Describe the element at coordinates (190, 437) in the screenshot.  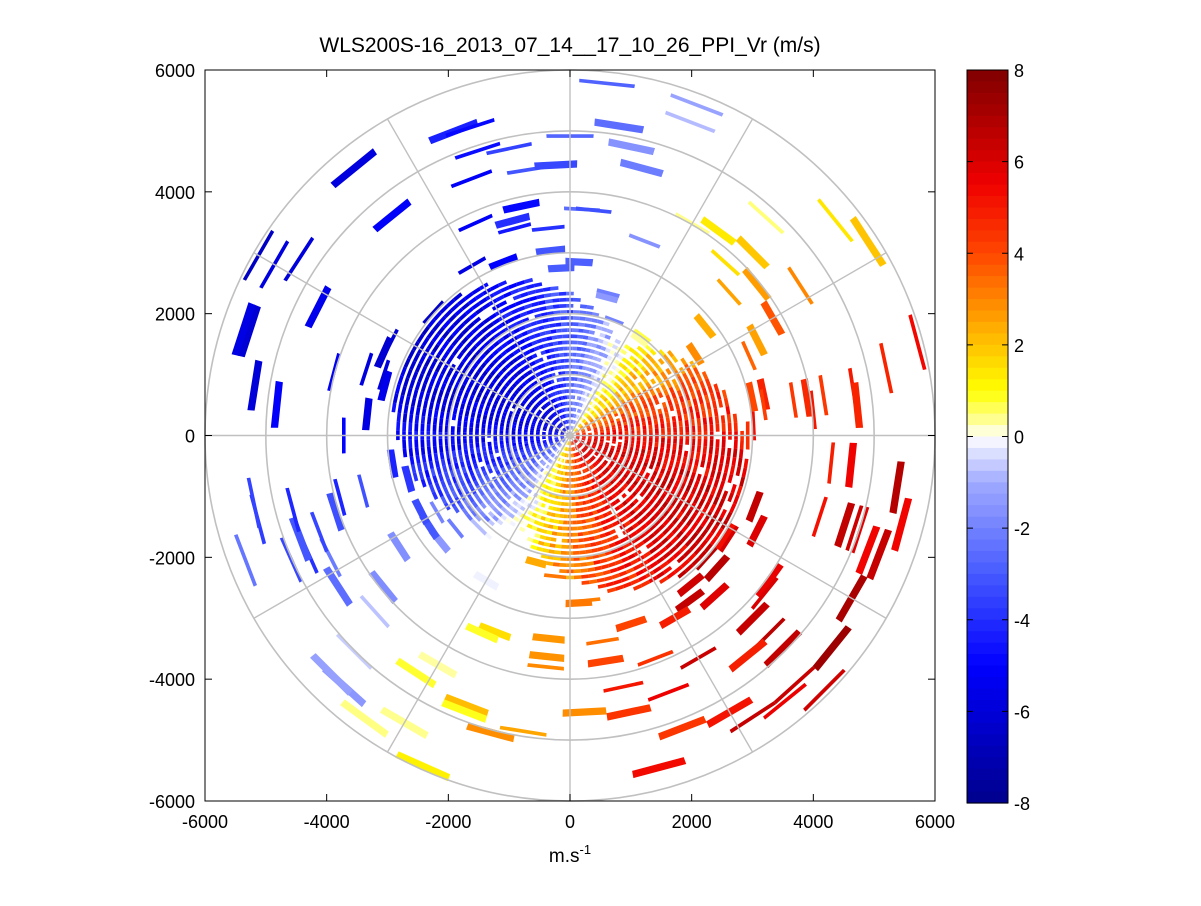
I see `y-tick-label: 0` at that location.